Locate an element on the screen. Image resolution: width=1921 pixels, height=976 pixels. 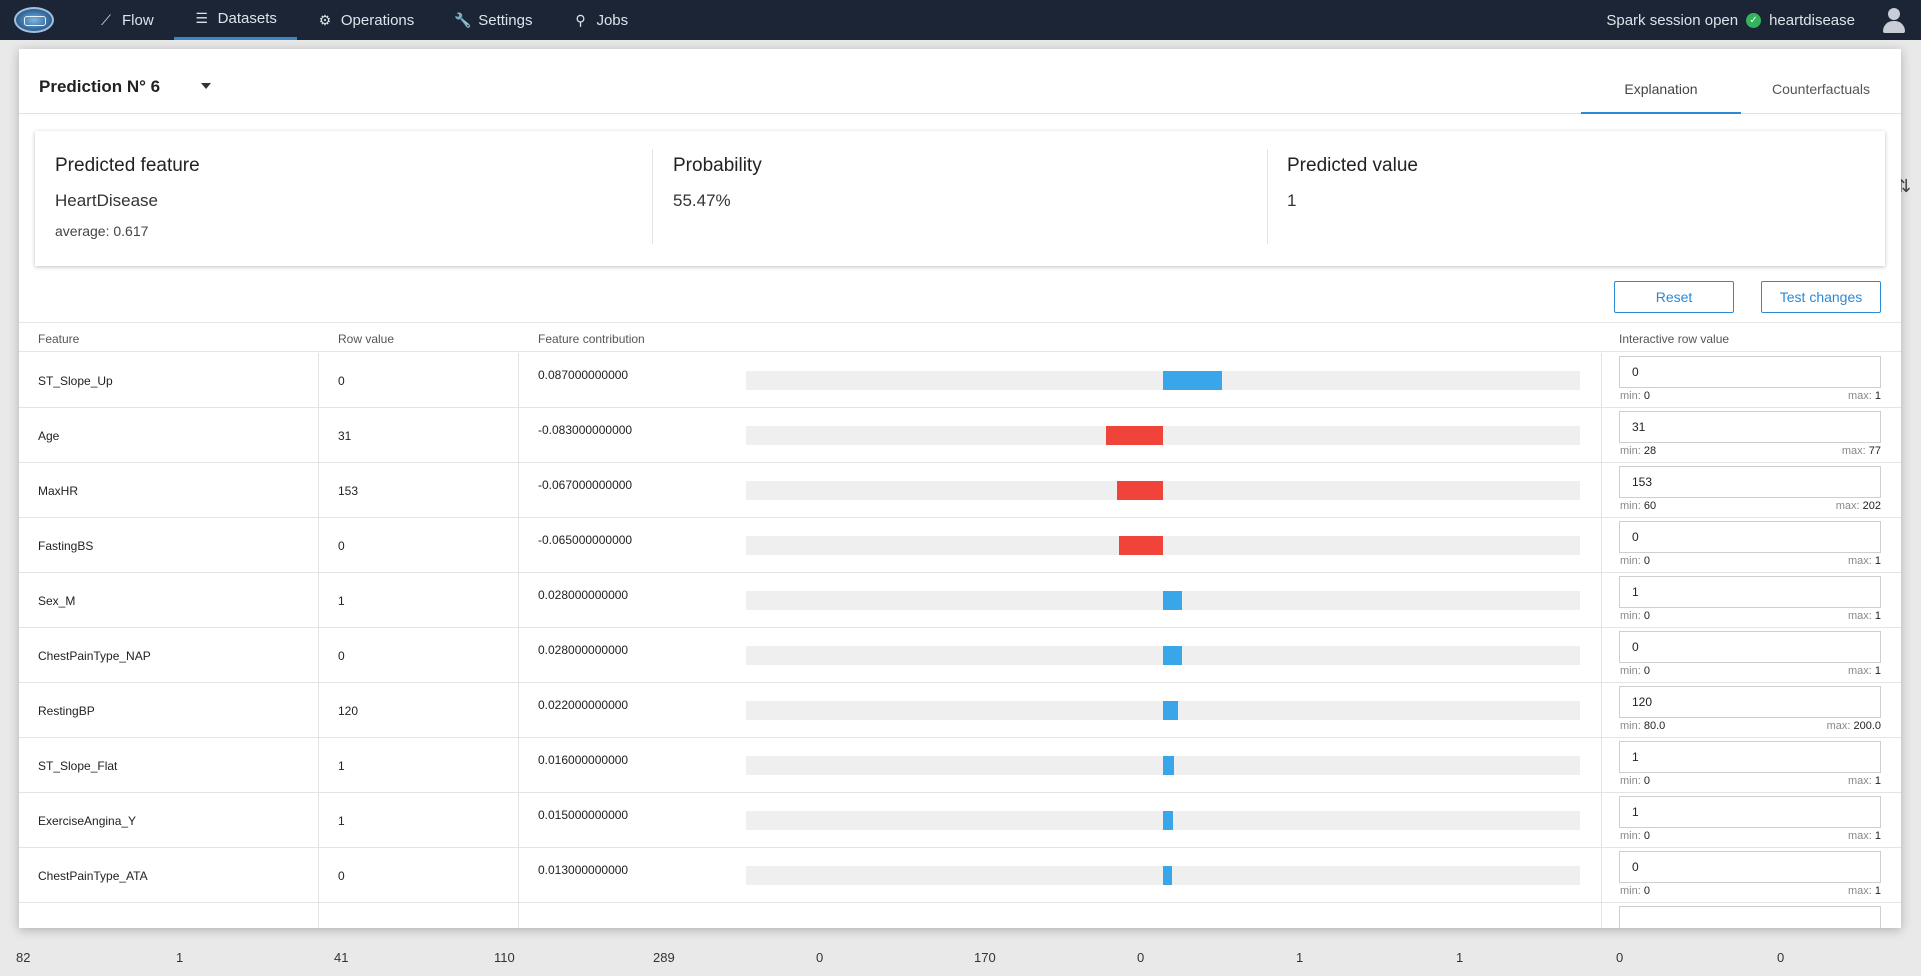
row-value: 31 is located at coordinates (345, 436).